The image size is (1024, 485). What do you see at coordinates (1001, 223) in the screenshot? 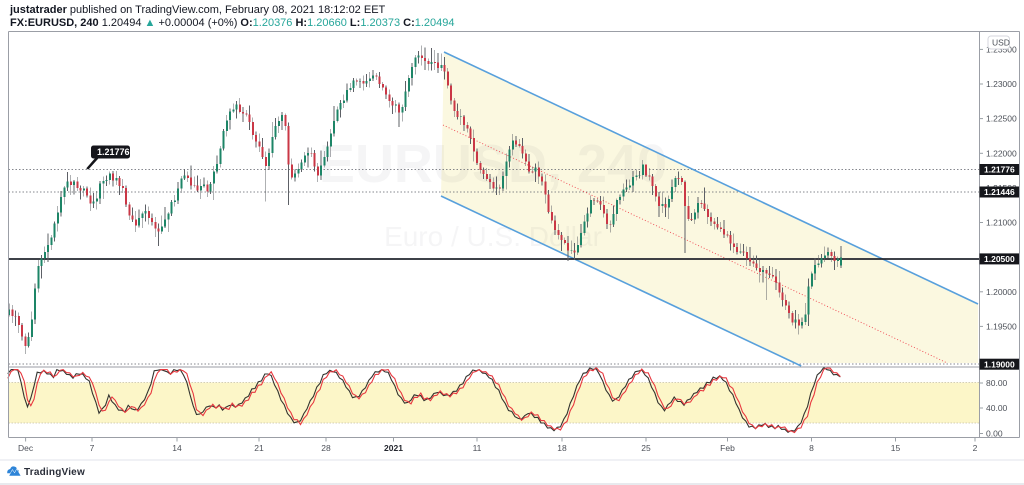
I see `svg-text: 1.21000` at bounding box center [1001, 223].